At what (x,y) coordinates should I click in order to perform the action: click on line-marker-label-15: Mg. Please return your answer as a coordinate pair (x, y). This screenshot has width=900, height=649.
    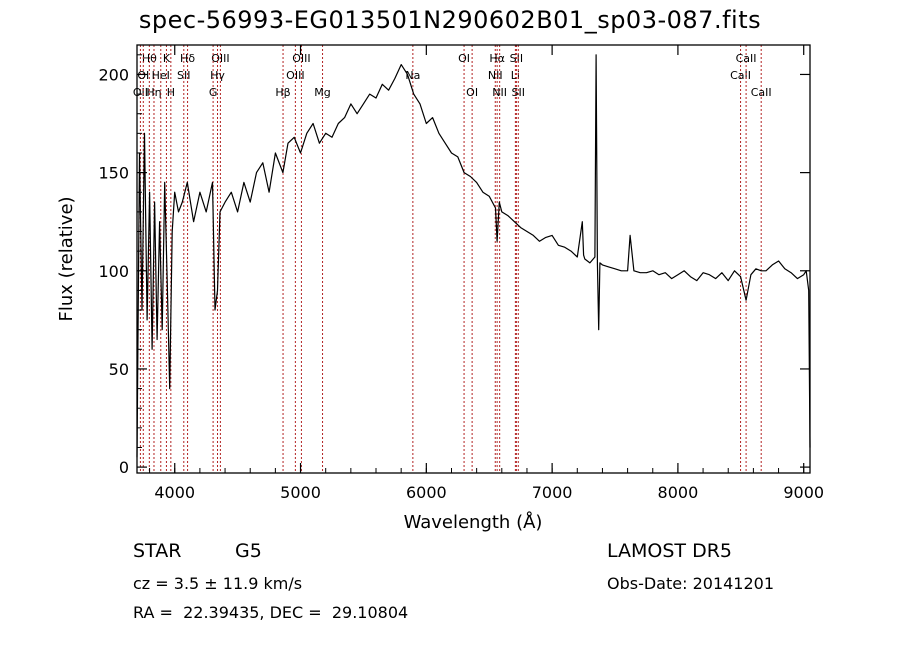
    Looking at the image, I should click on (322, 92).